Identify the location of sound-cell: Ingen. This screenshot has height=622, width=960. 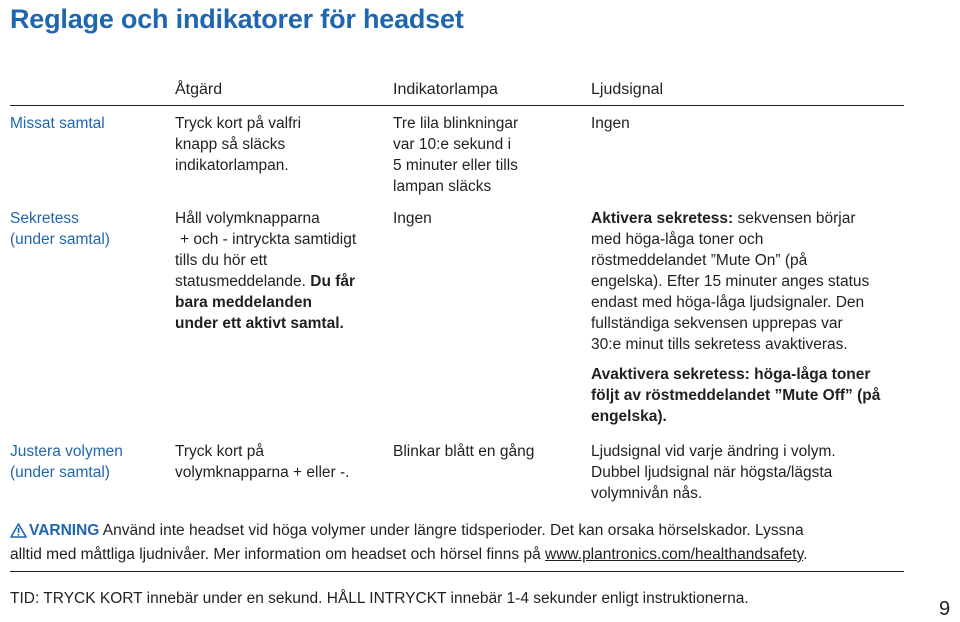
(610, 123).